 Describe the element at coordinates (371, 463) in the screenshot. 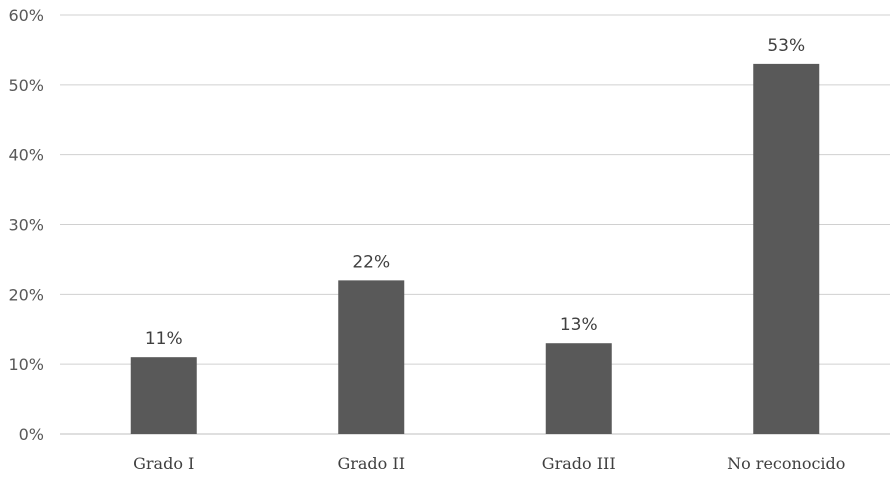

I see `x-category-label: Grado II` at that location.